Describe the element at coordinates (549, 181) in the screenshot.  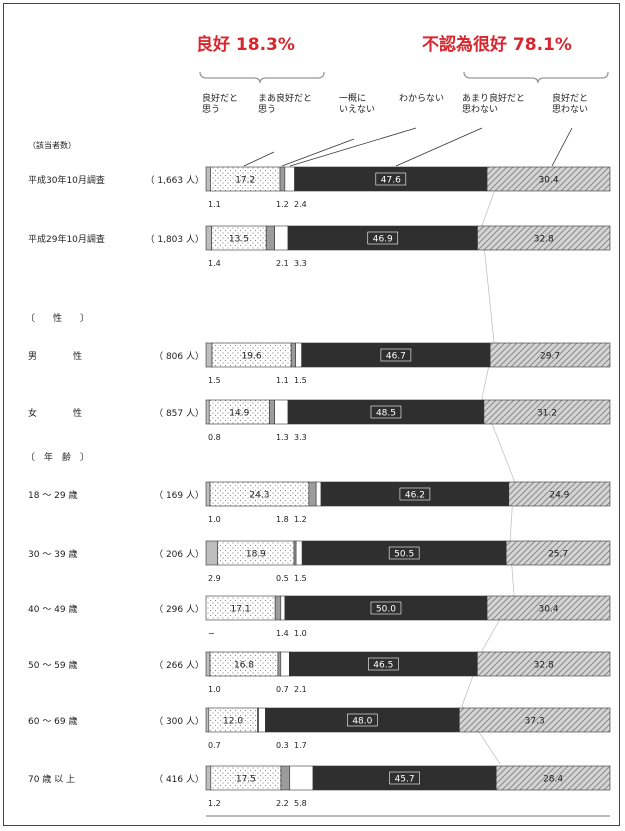
I see `bar-value-label: 30.4` at that location.